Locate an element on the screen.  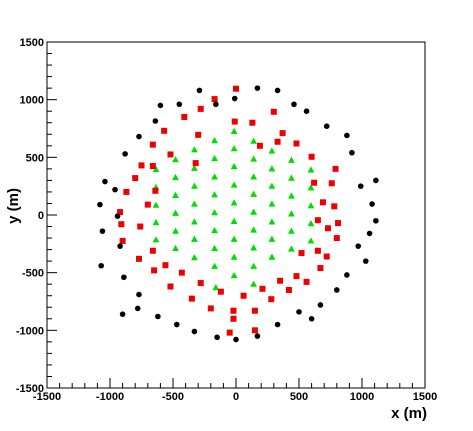
x-tick-label: 0 is located at coordinates (236, 397).